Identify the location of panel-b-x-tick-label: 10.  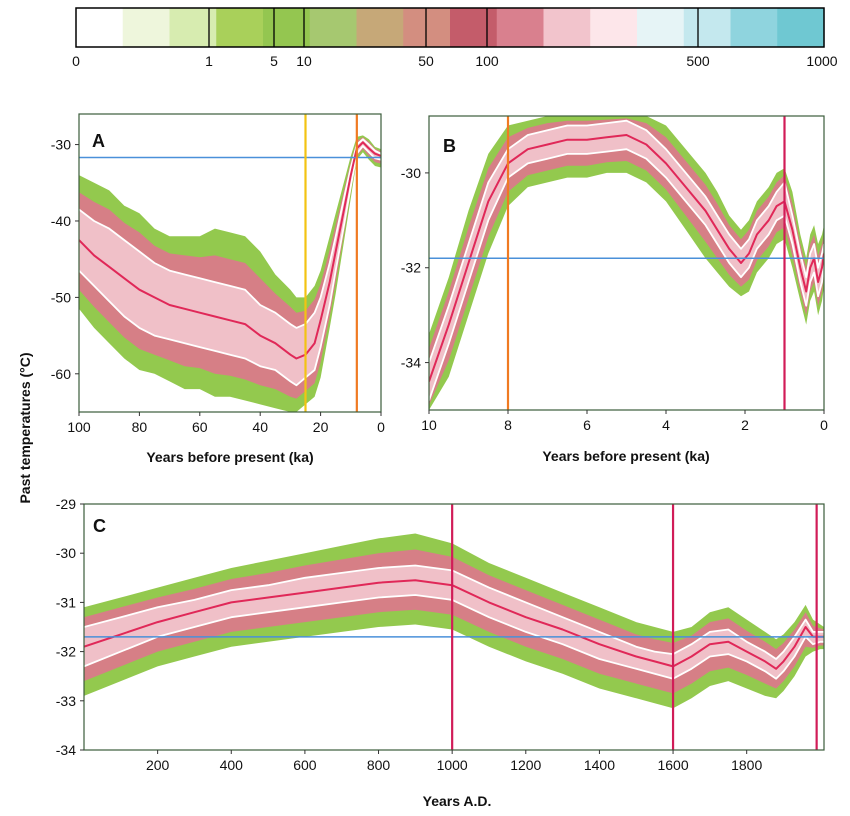
(429, 425).